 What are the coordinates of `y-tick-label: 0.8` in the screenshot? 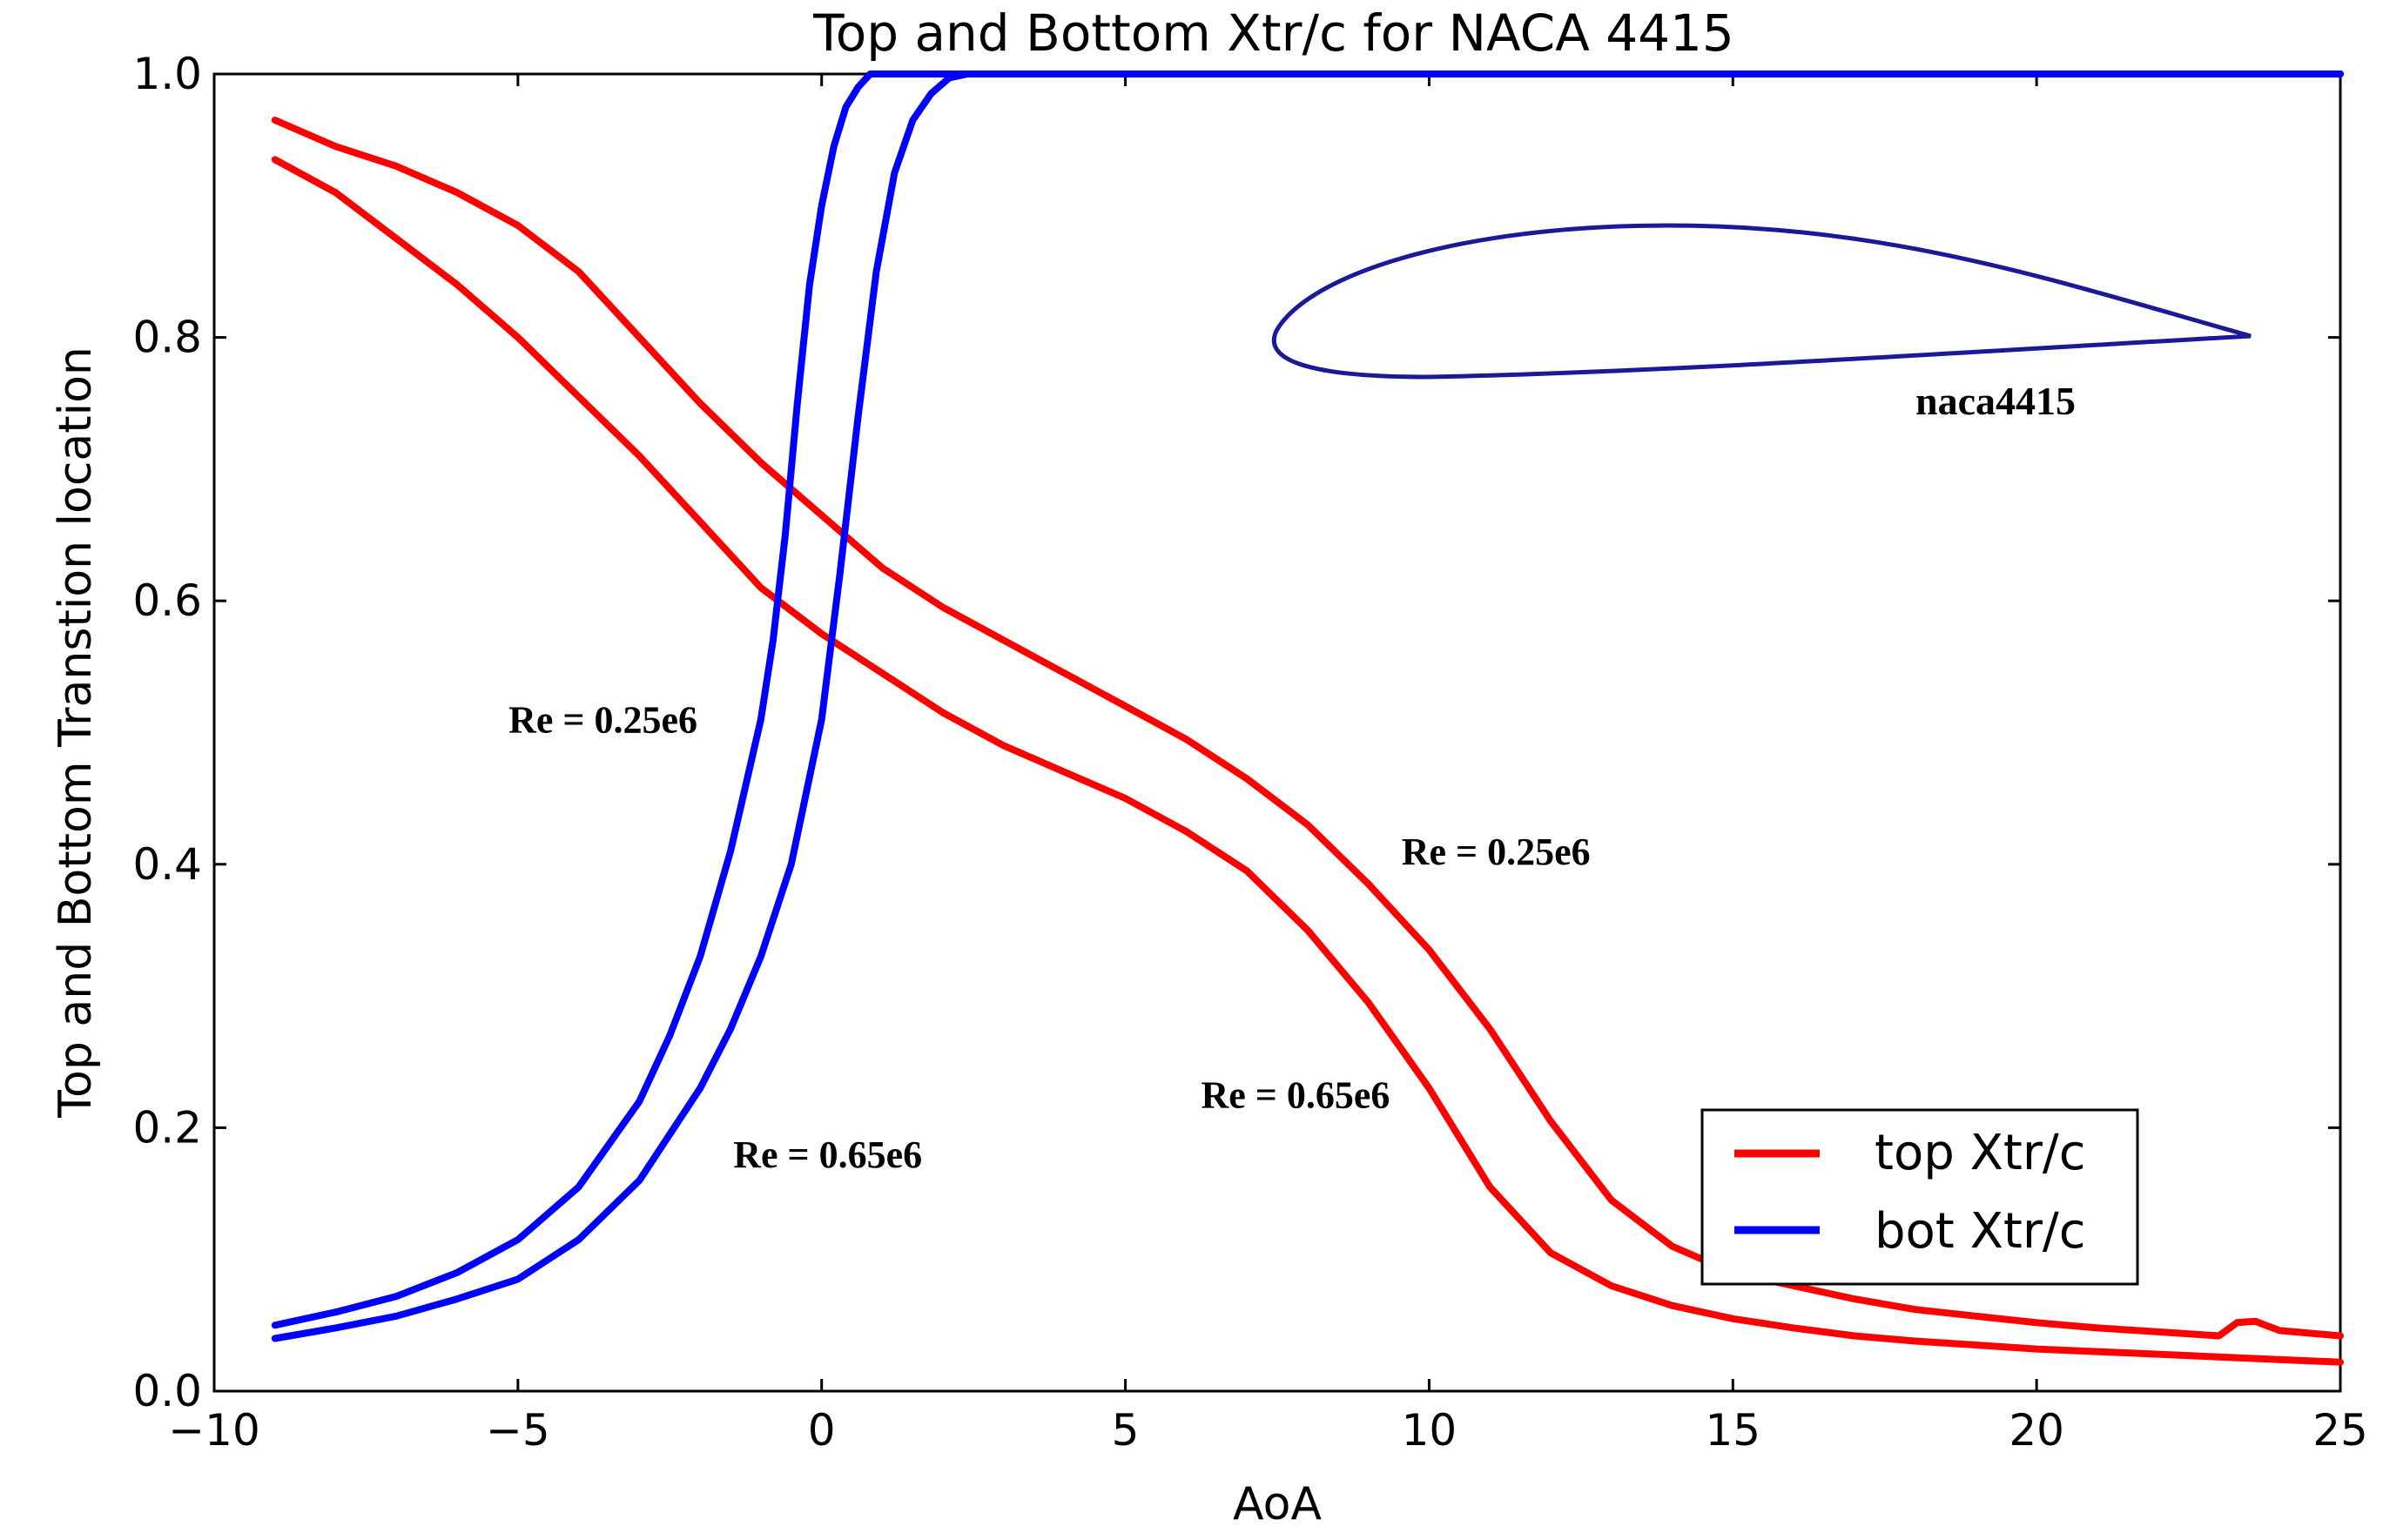 It's located at (167, 338).